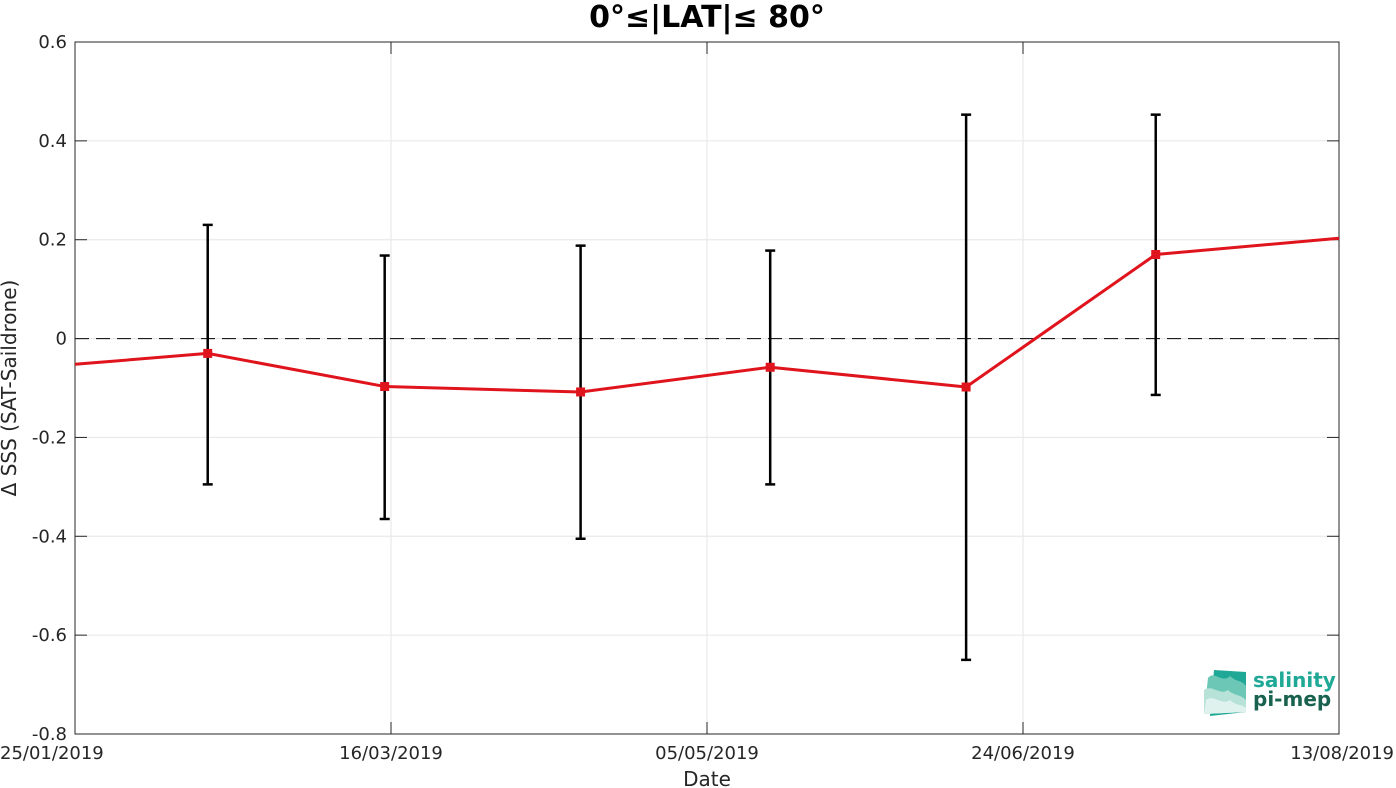 Image resolution: width=1396 pixels, height=788 pixels. What do you see at coordinates (49, 536) in the screenshot?
I see `y-tick-label: -0.4` at bounding box center [49, 536].